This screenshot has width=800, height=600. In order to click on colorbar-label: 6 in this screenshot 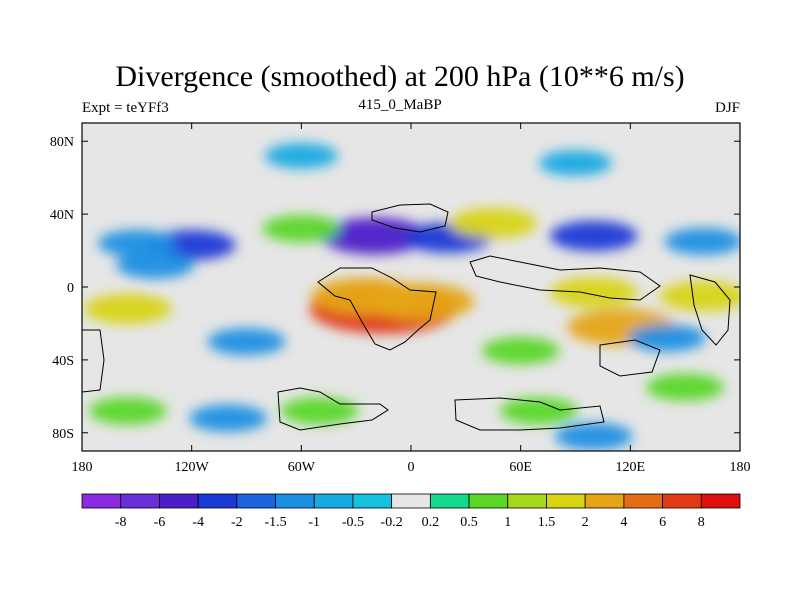, I will do `click(662, 522)`.